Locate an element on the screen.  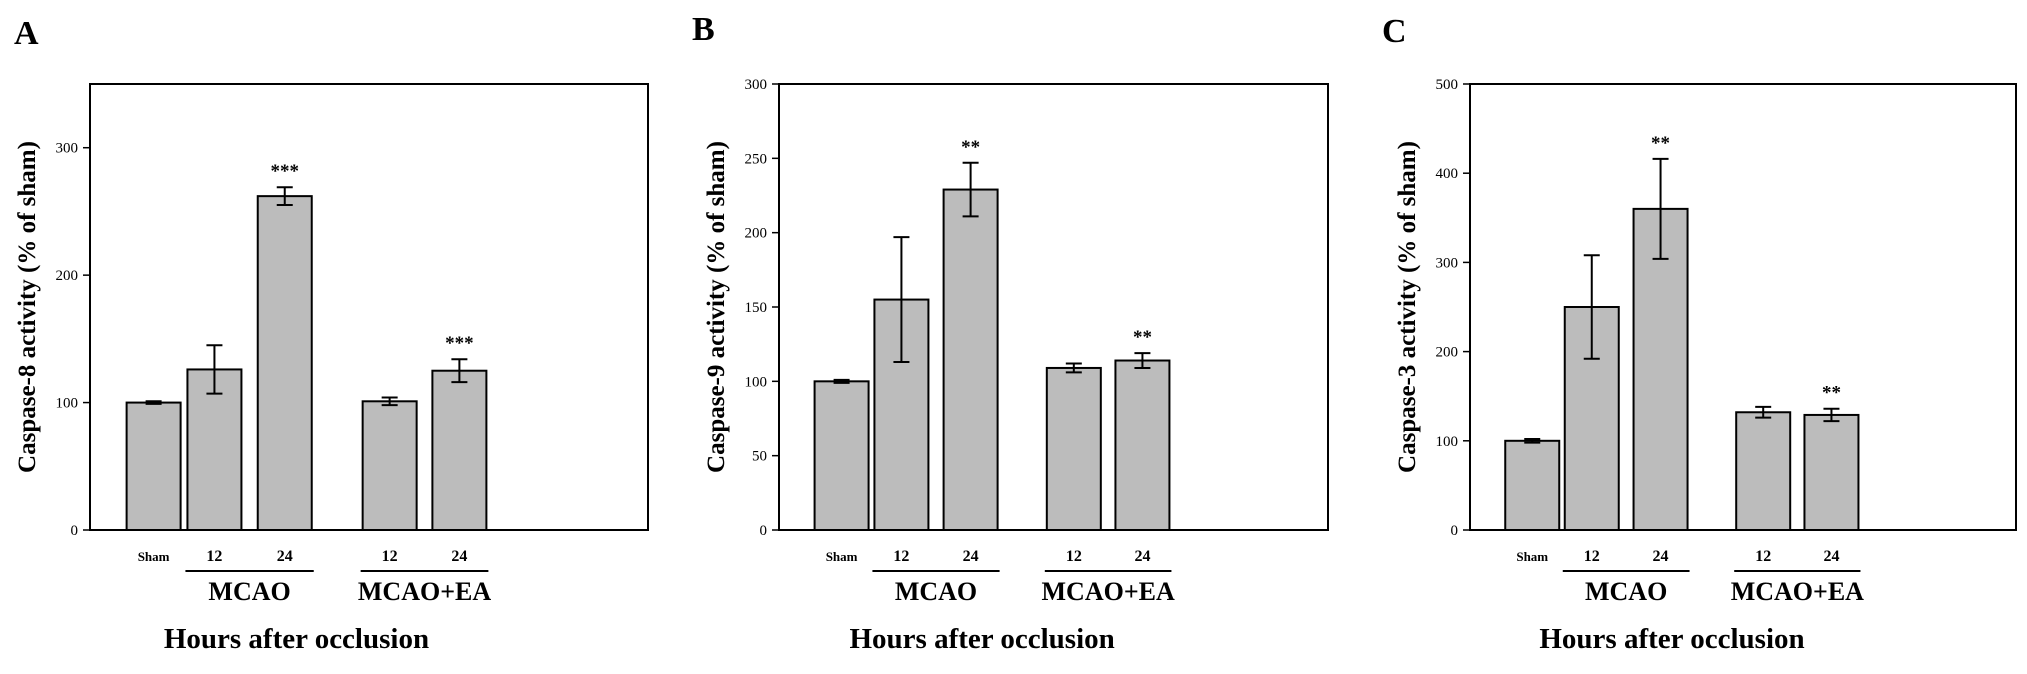
y-tick-label: 400 is located at coordinates (1447, 174).